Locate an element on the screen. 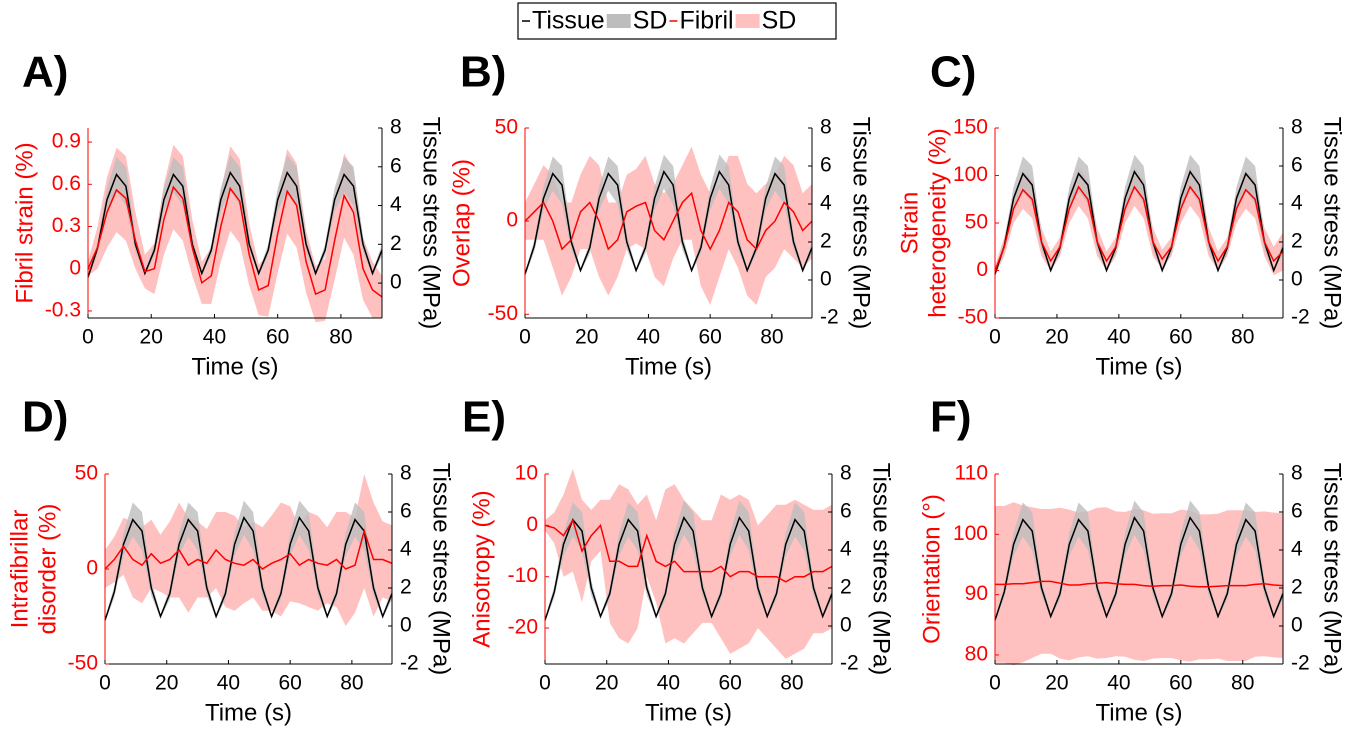 The width and height of the screenshot is (1348, 734). y-axis-title: Overlap (%) is located at coordinates (461, 223).